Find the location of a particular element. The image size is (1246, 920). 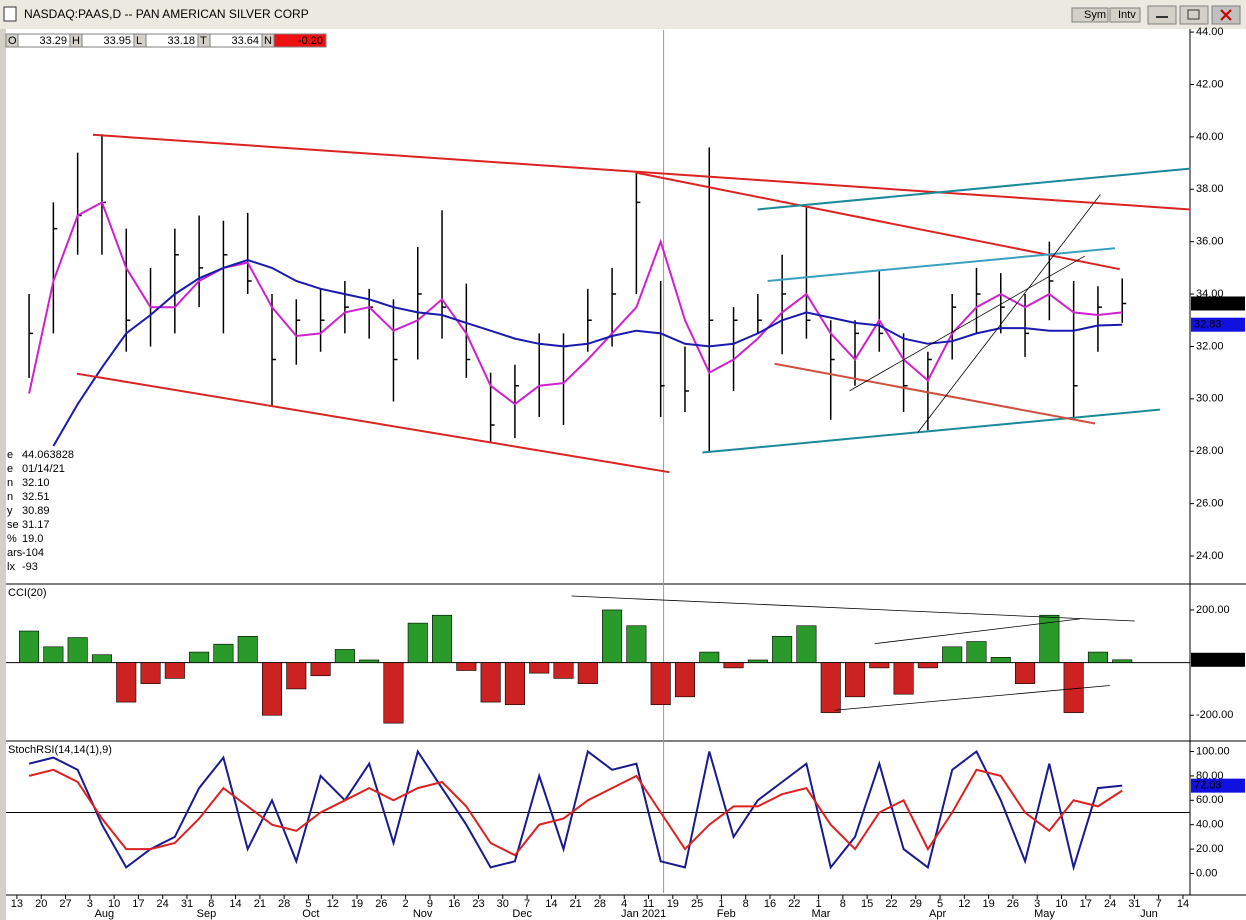

info-value: -93 is located at coordinates (30, 567).